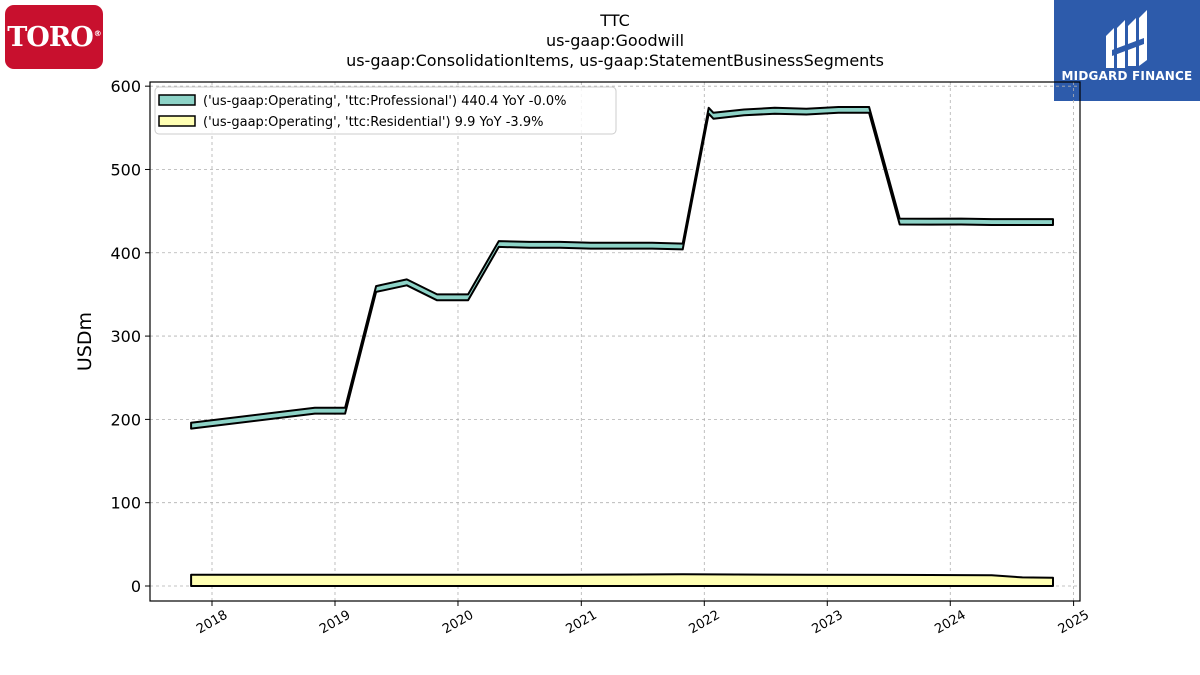  What do you see at coordinates (136, 586) in the screenshot?
I see `y-tick-label: 0` at bounding box center [136, 586].